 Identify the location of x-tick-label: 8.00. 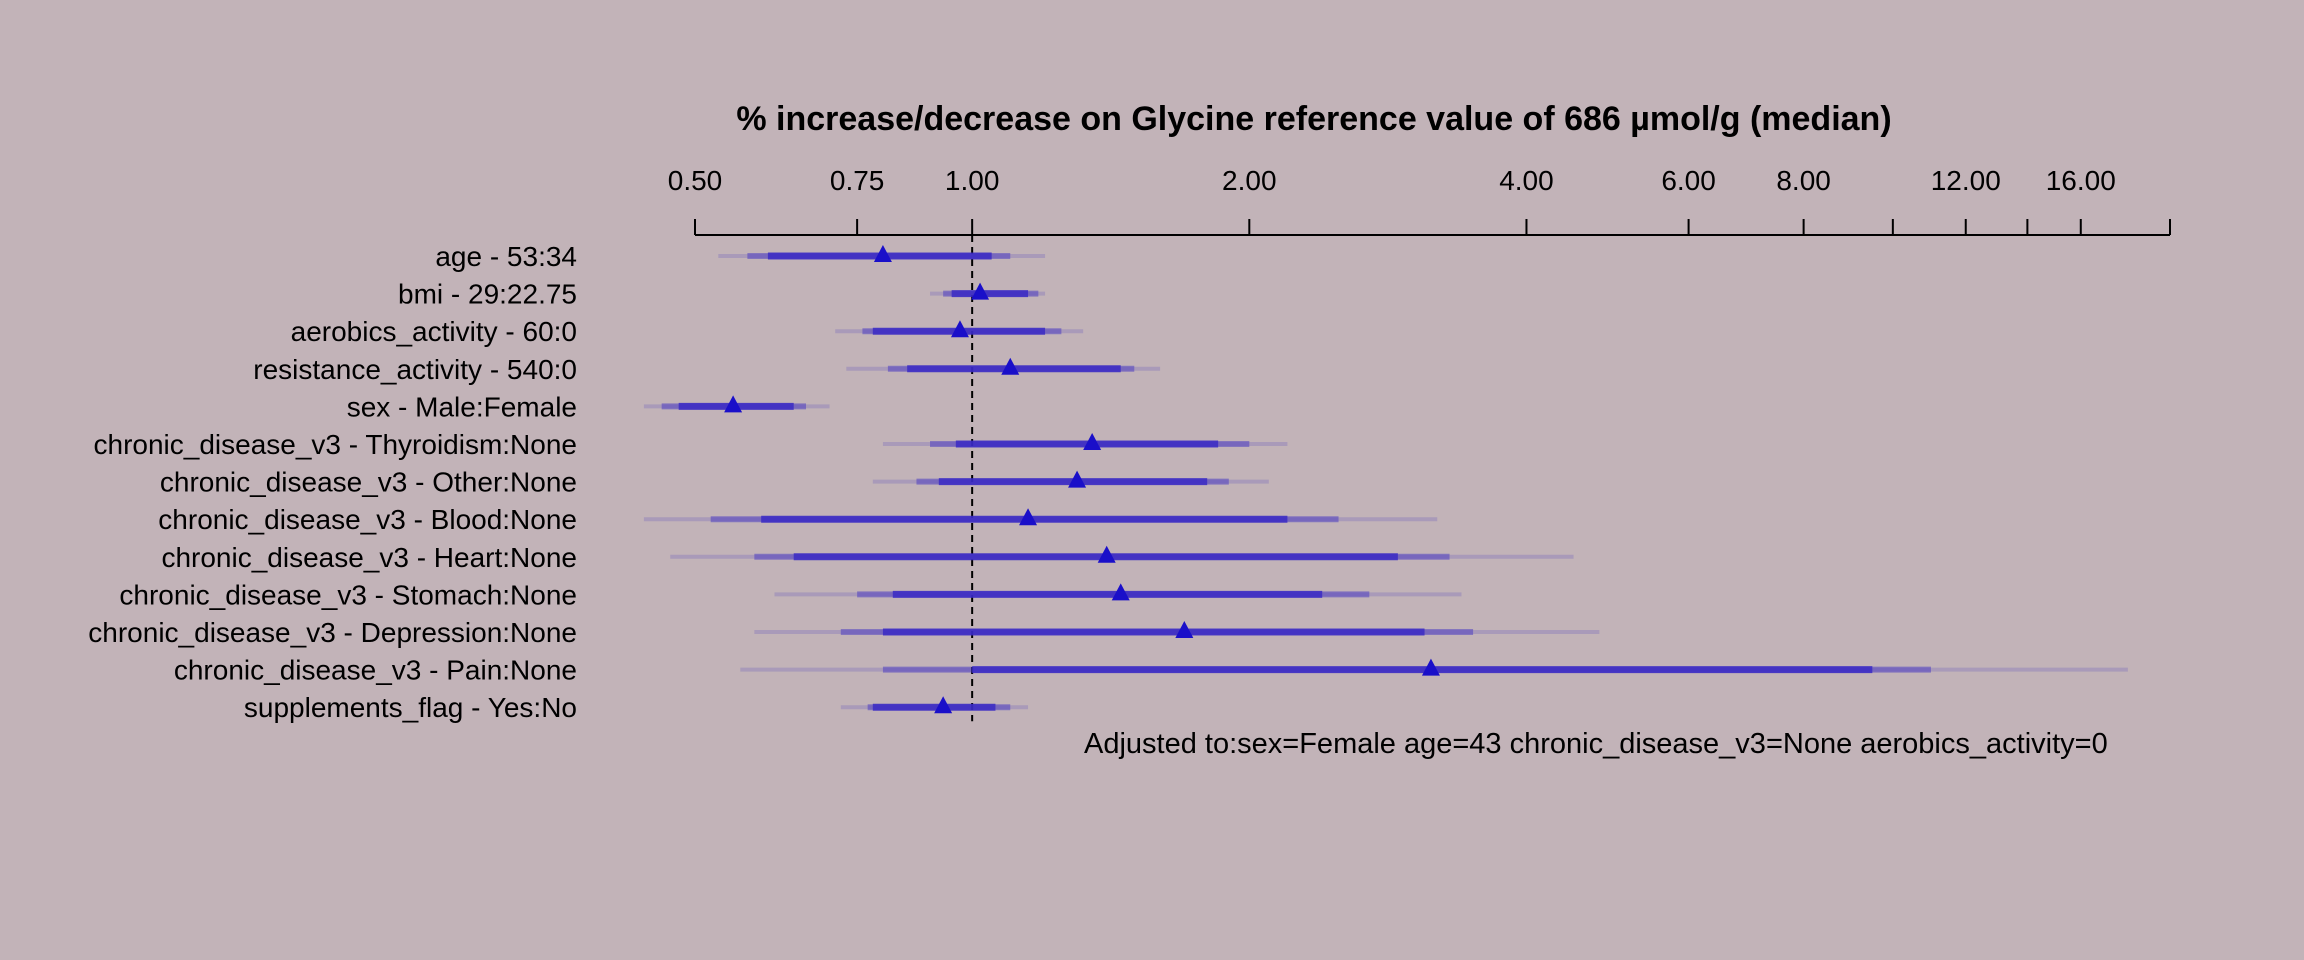
(1803, 180).